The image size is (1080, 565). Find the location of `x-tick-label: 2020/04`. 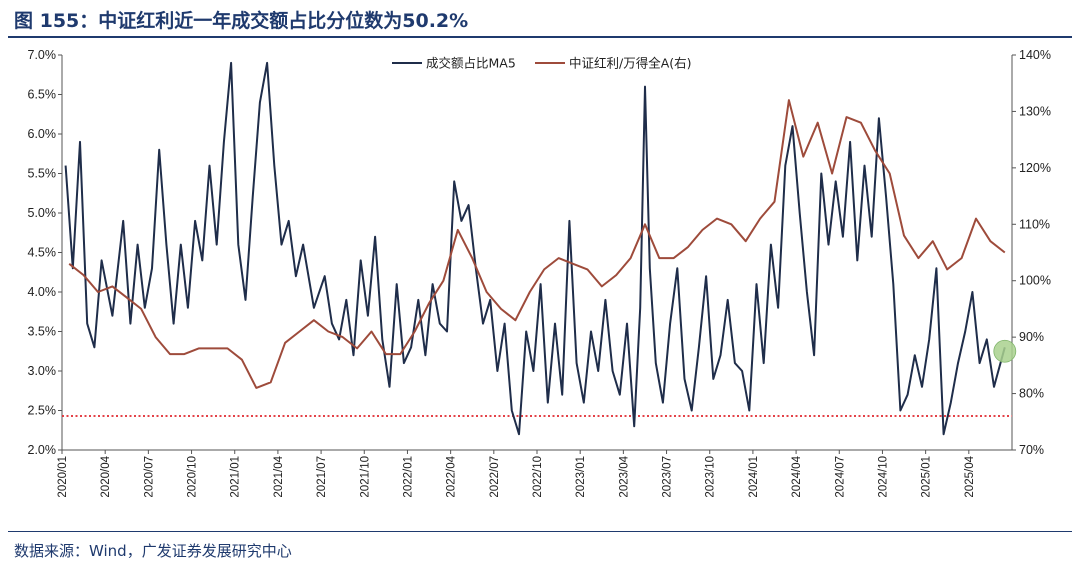

x-tick-label: 2020/04 is located at coordinates (106, 476).